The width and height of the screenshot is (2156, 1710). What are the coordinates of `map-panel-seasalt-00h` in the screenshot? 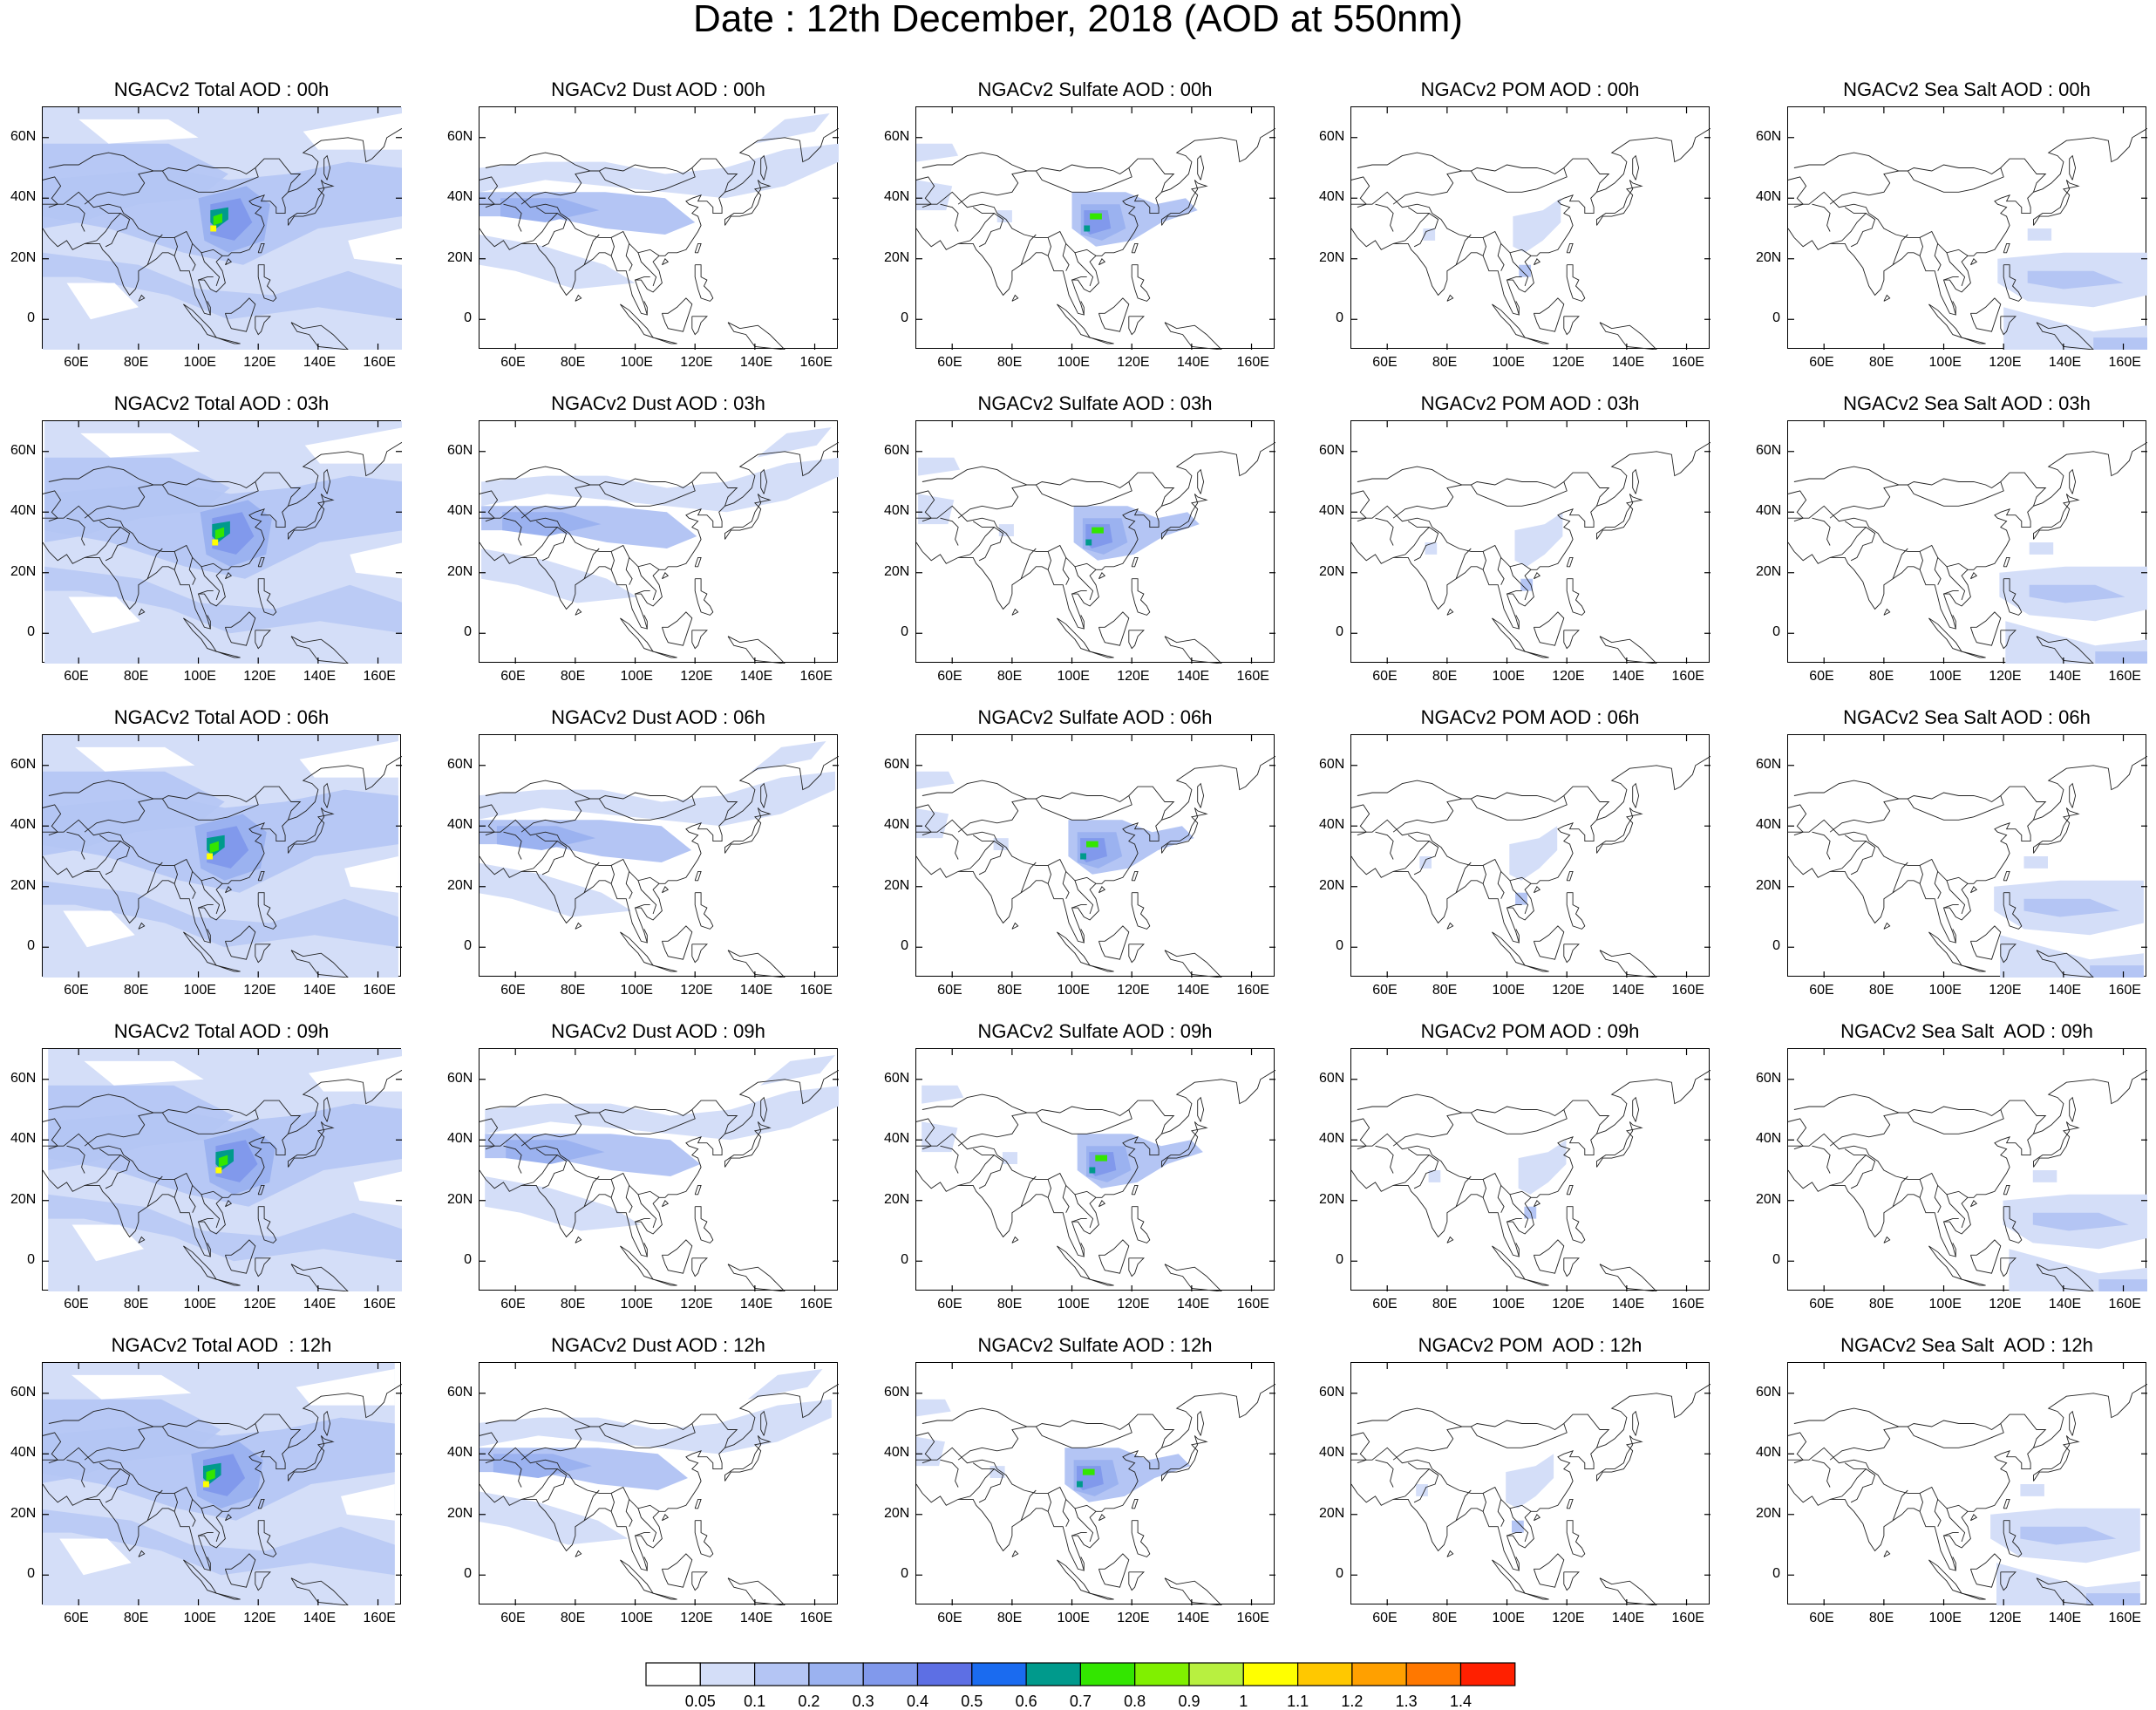 It's located at (1967, 228).